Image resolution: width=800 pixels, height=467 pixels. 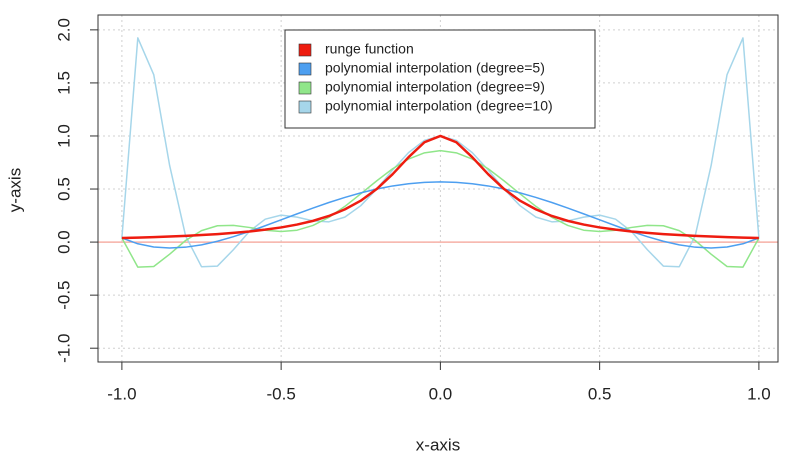 I want to click on y-tick-label: 0.5, so click(x=63, y=189).